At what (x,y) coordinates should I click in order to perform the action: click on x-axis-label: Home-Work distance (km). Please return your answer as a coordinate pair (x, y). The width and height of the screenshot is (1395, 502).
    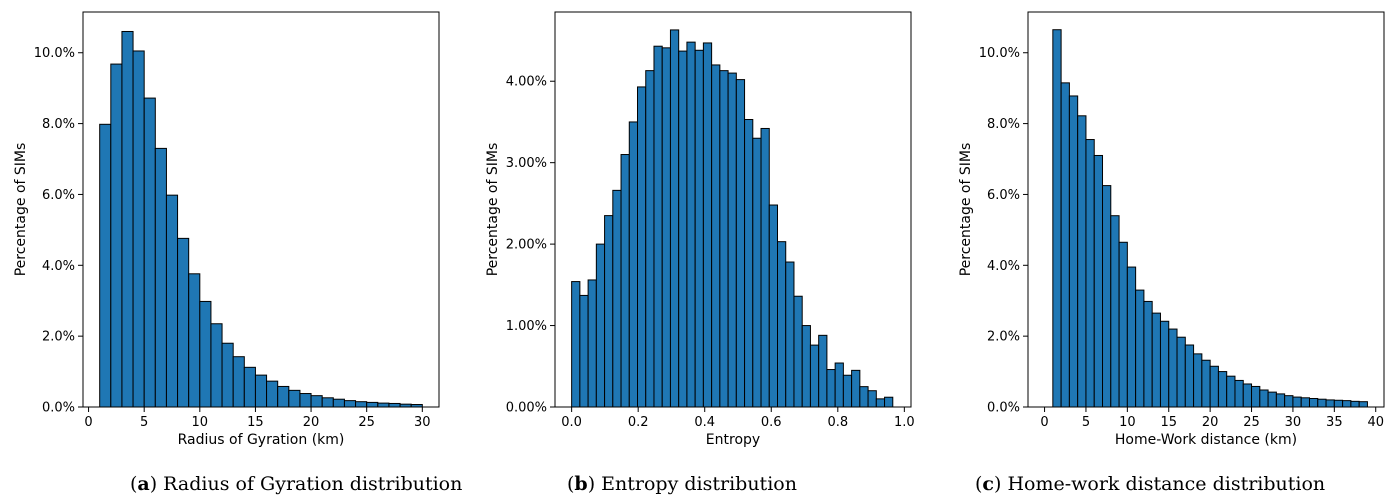
    Looking at the image, I should click on (1206, 440).